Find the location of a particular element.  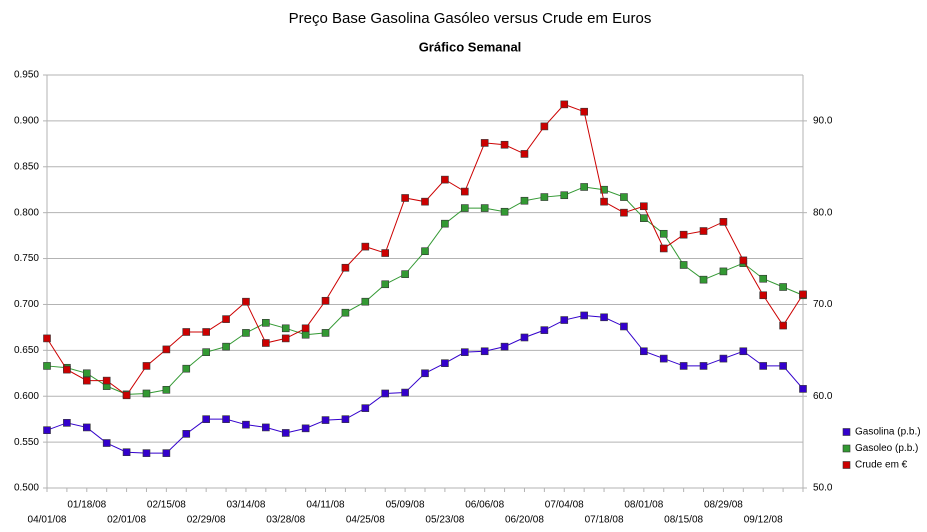

legend-label: Gasoleo (p.b.) is located at coordinates (886, 448).